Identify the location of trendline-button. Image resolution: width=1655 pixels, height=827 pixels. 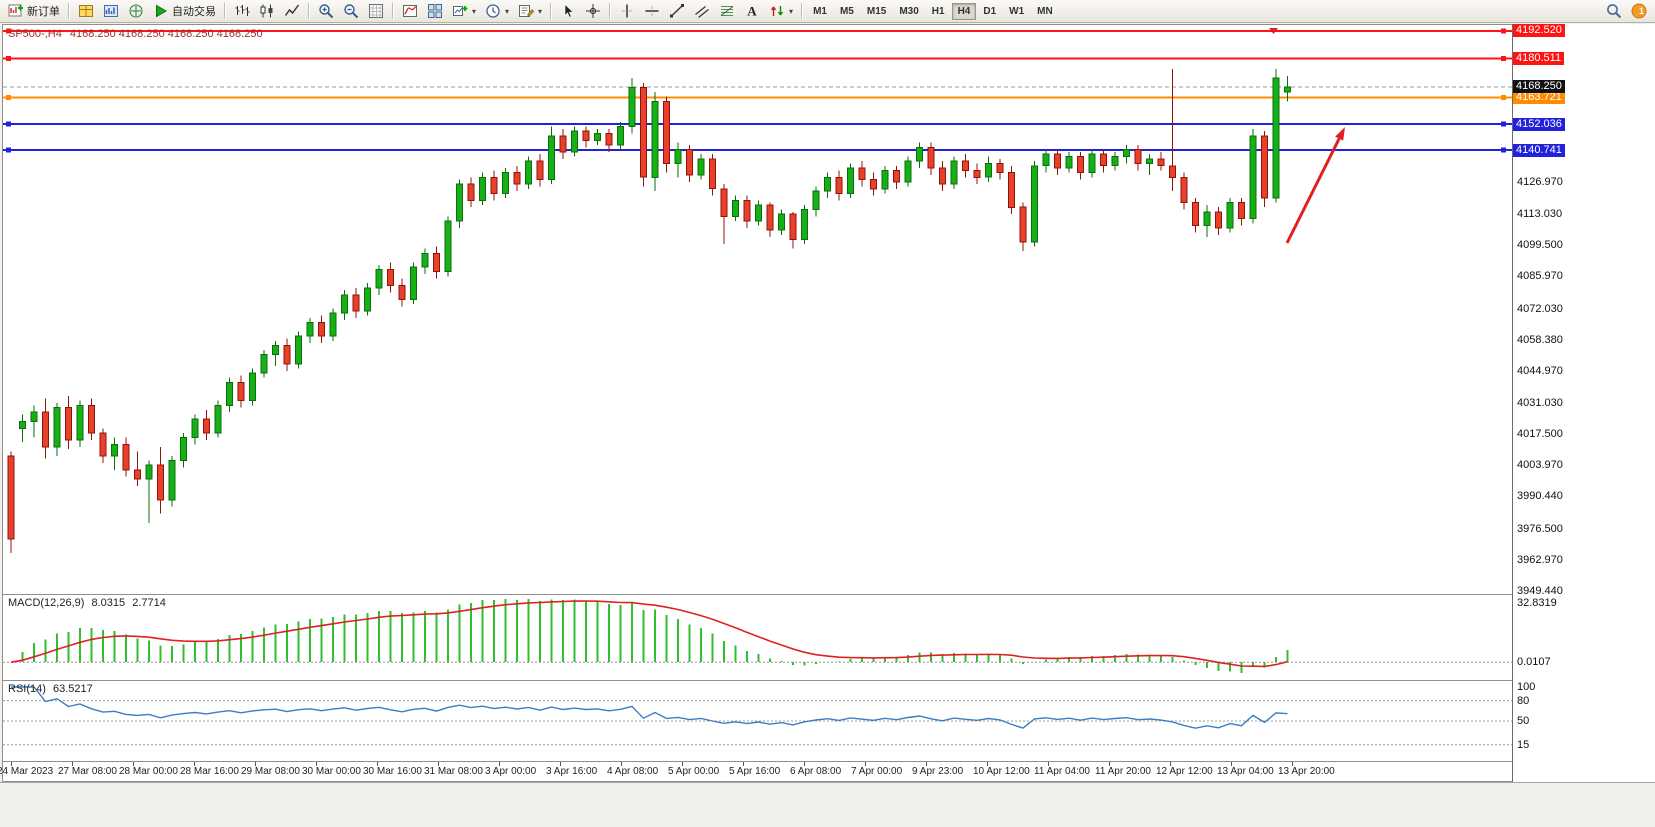
(677, 11).